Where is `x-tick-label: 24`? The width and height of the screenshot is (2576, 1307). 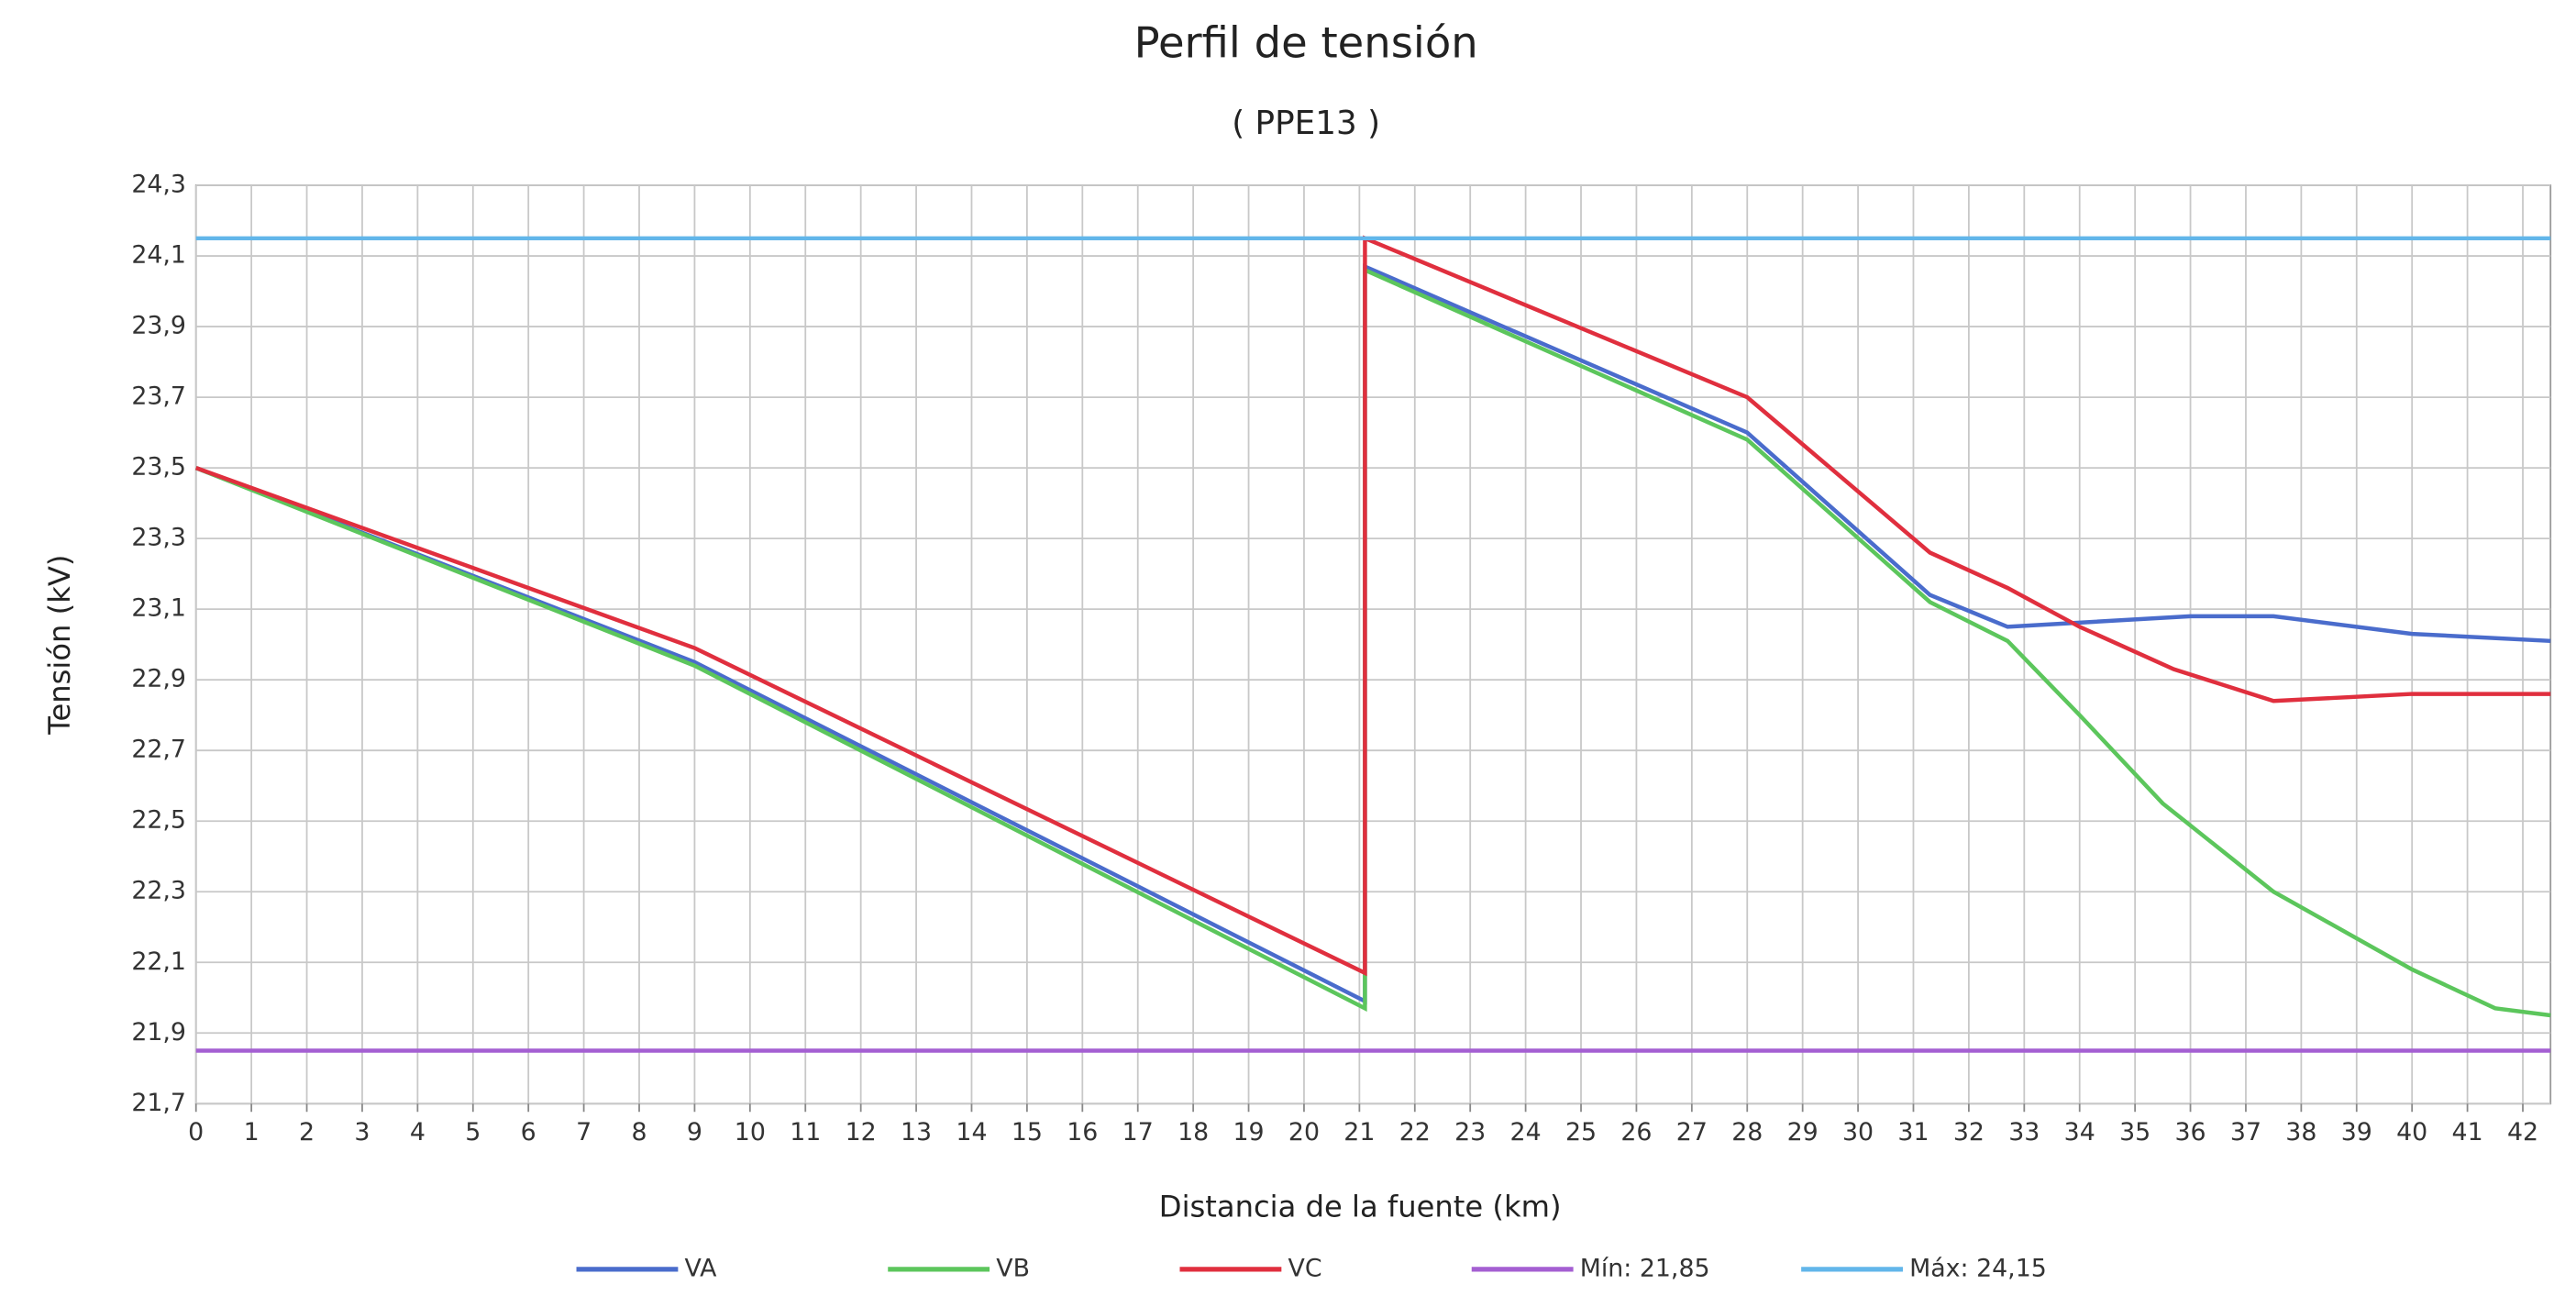 x-tick-label: 24 is located at coordinates (1526, 1132).